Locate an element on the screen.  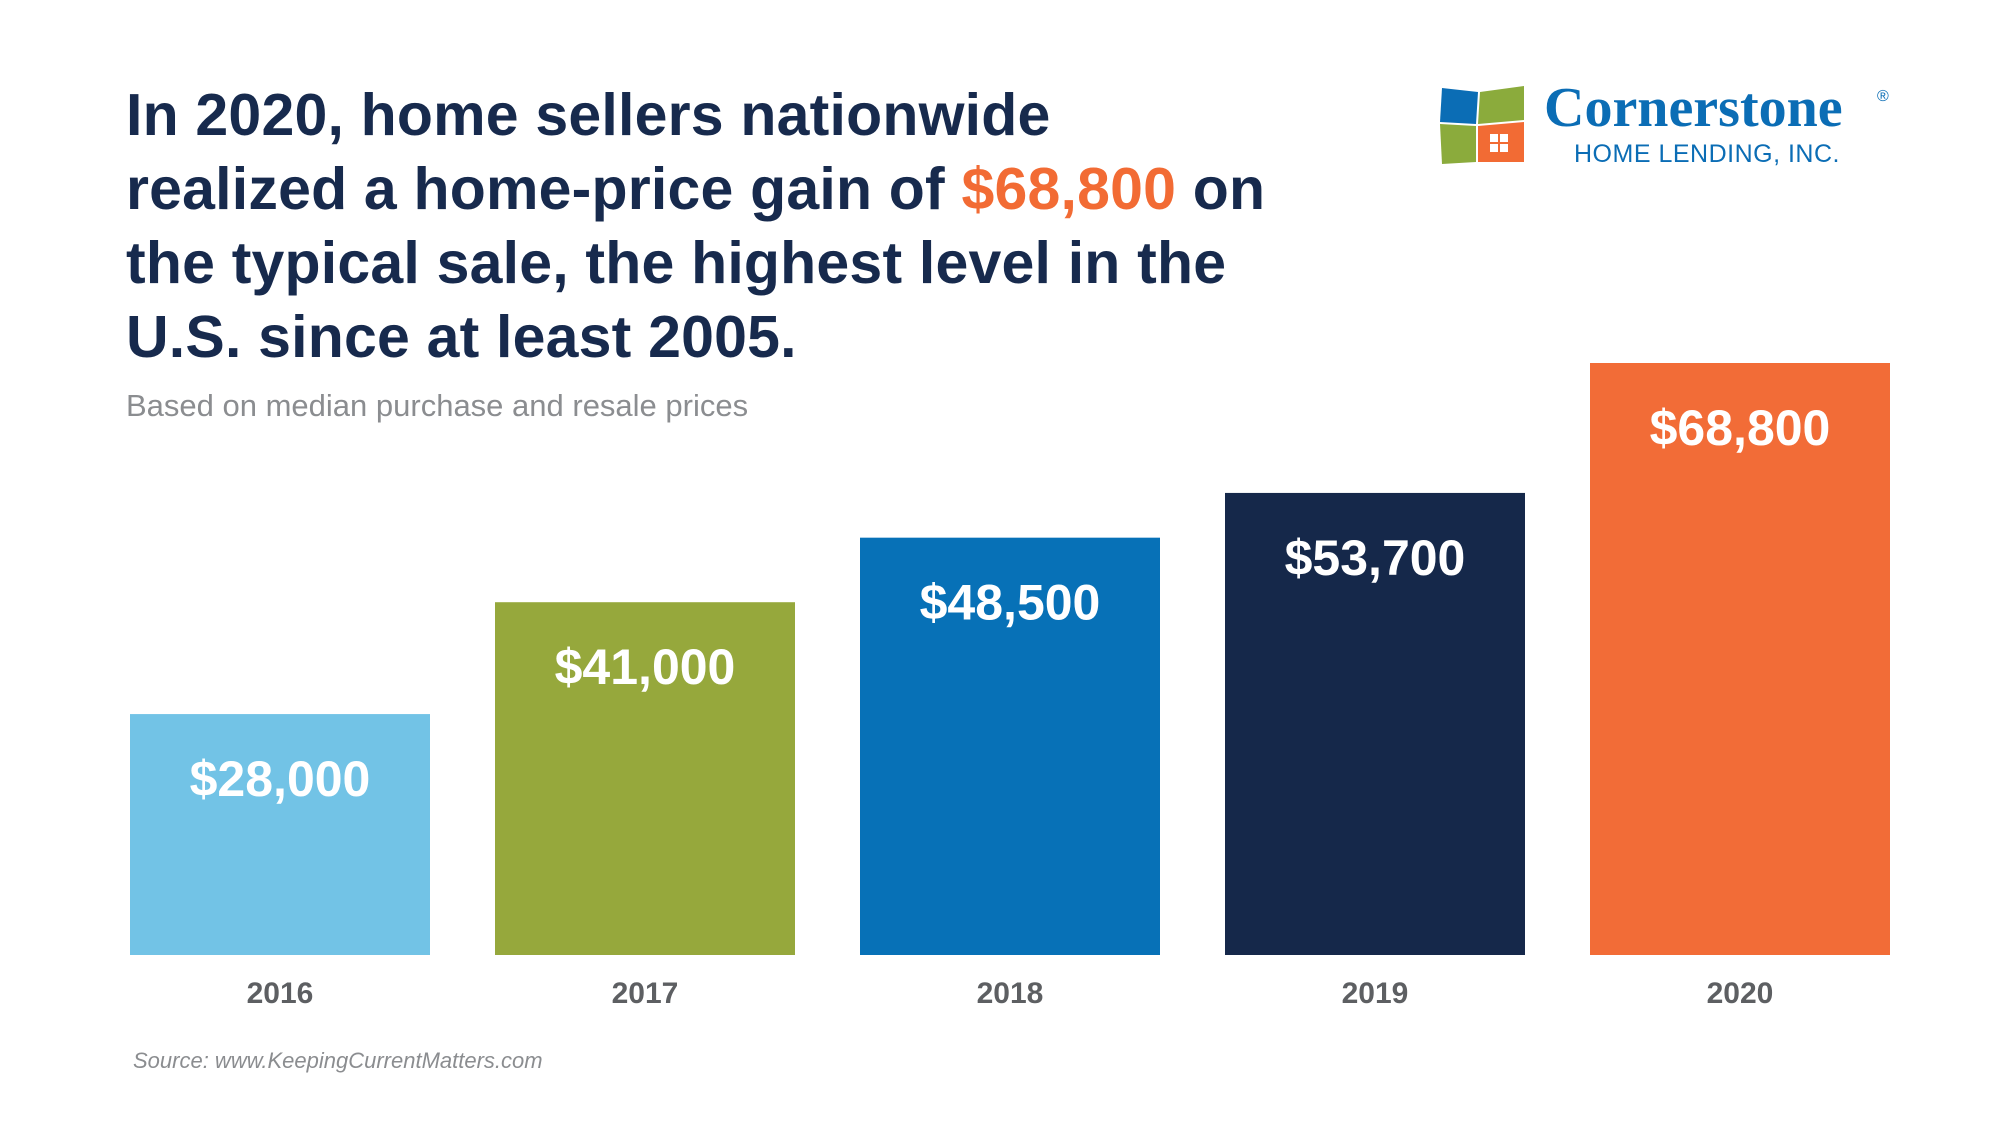
bar-2017 is located at coordinates (645, 778).